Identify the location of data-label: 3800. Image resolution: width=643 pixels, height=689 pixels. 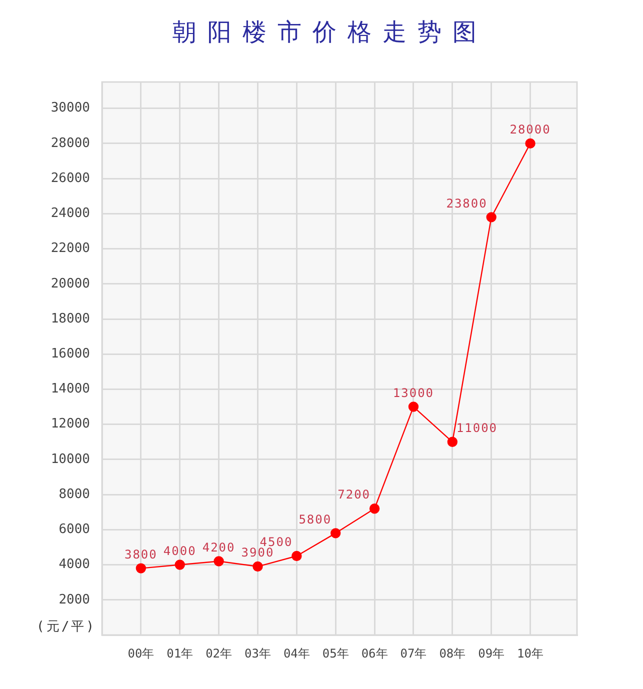
(141, 554).